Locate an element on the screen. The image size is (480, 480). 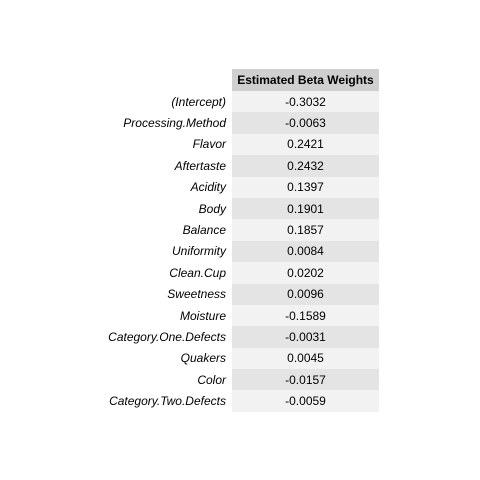
table-row: Balance 0.1857 is located at coordinates (240, 230).